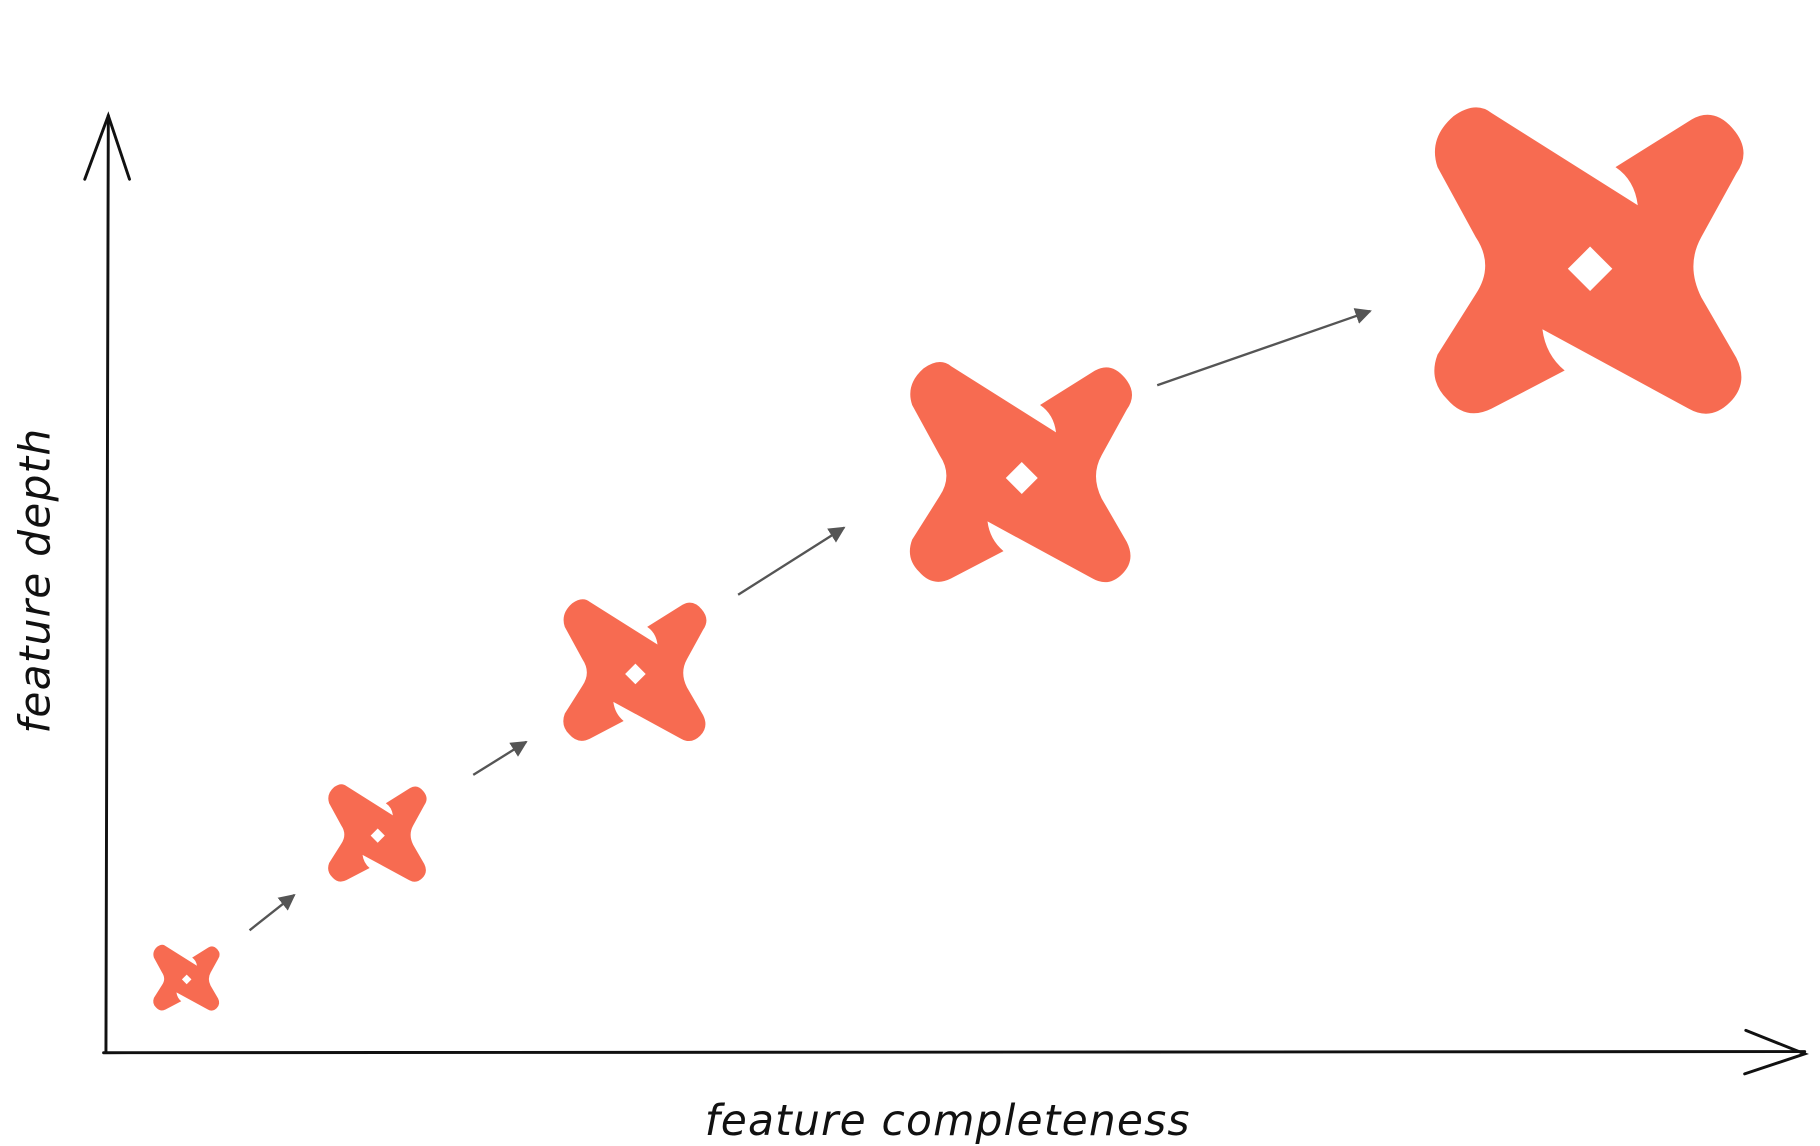 Image resolution: width=1820 pixels, height=1146 pixels. Describe the element at coordinates (34, 581) in the screenshot. I see `y-axis-label: feature depth` at that location.